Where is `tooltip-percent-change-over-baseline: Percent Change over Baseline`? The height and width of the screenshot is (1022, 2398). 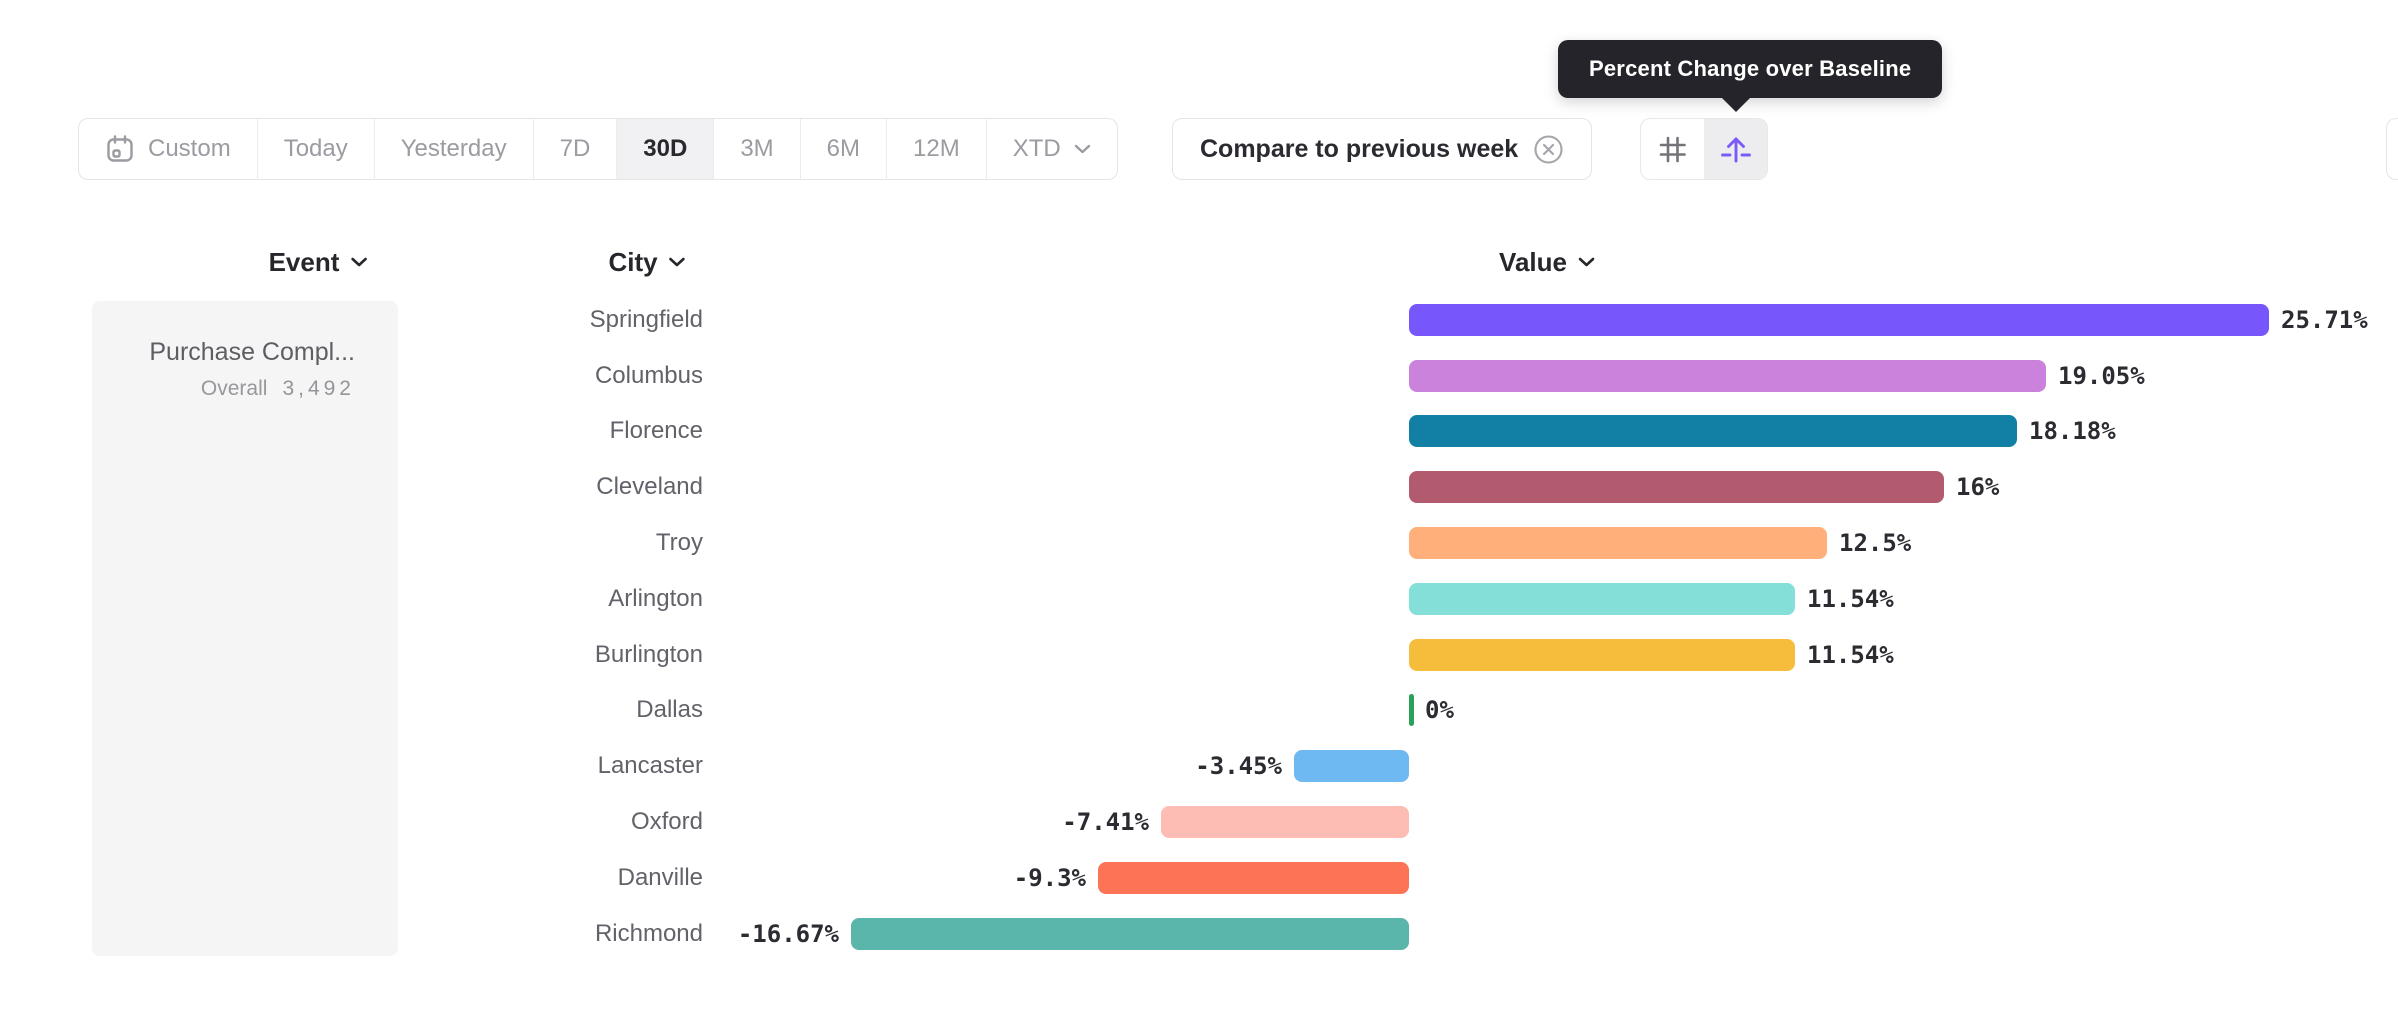 tooltip-percent-change-over-baseline: Percent Change over Baseline is located at coordinates (1750, 69).